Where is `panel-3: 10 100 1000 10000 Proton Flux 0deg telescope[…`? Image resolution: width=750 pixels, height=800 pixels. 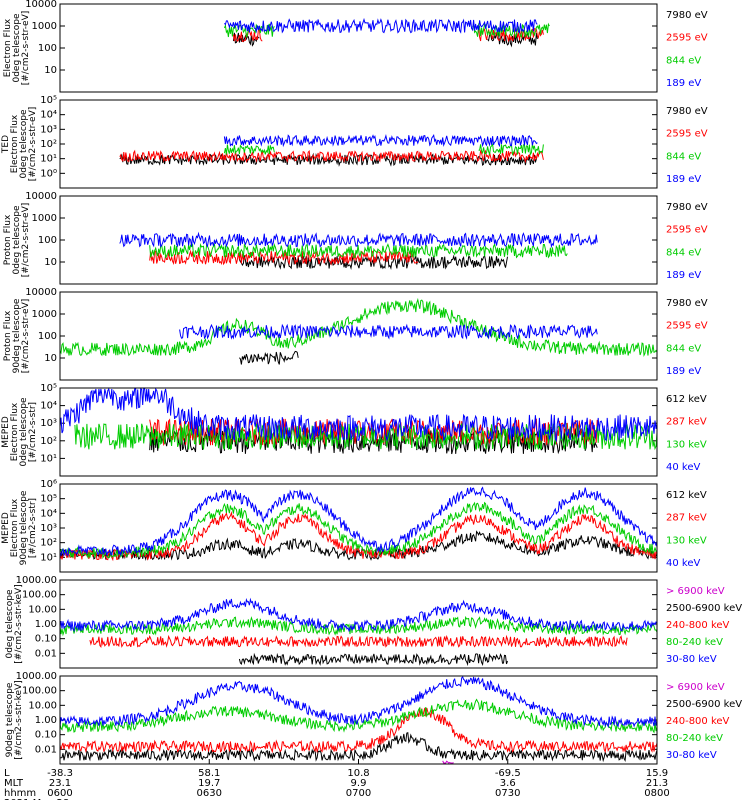 panel-3: 10 100 1000 10000 Proton Flux 0deg telescope[… is located at coordinates (355, 238).